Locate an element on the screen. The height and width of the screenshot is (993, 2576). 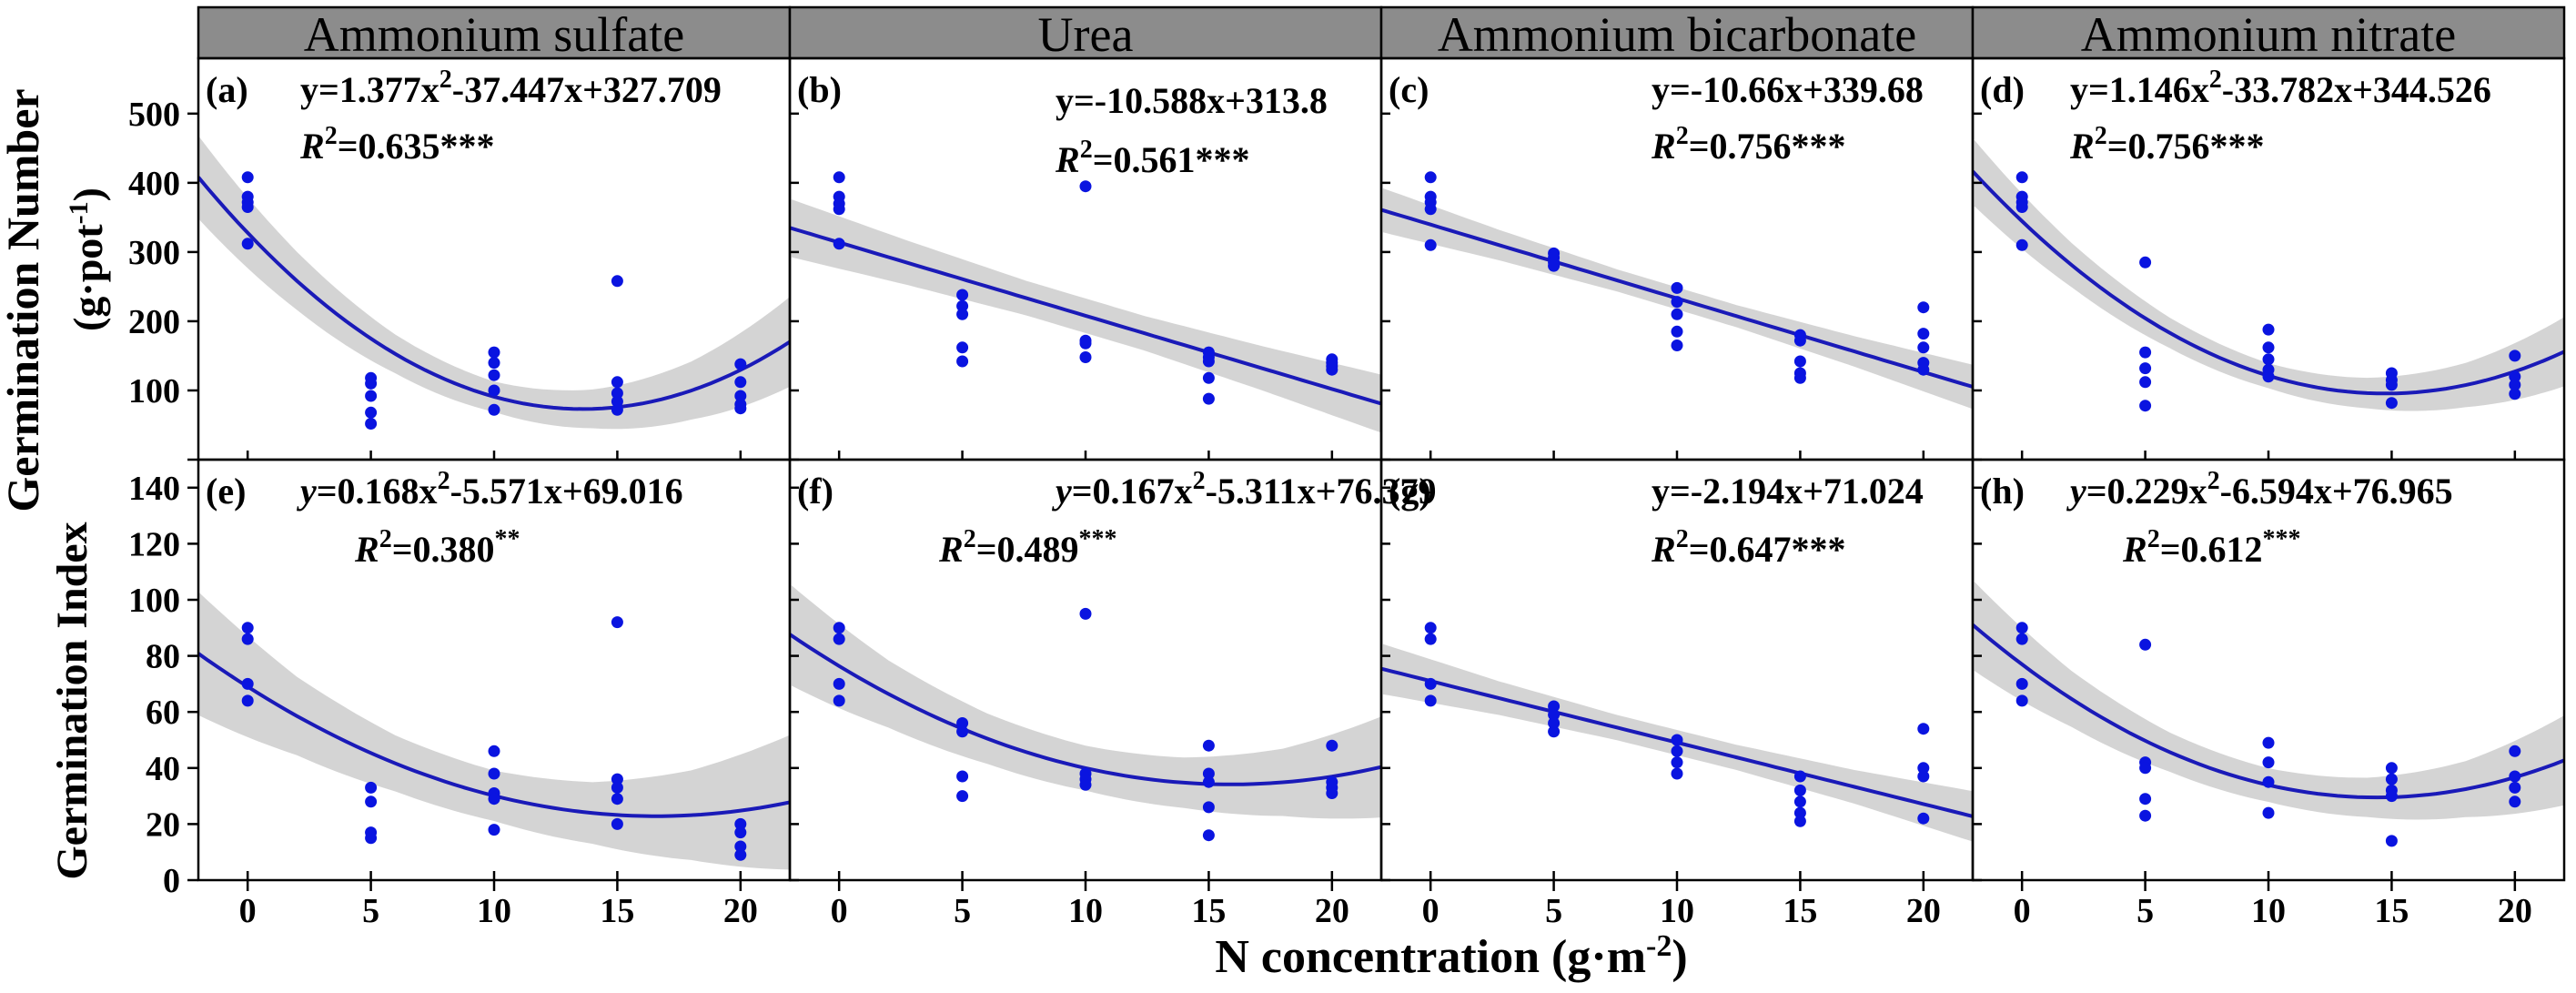
y-tick-label: 0 is located at coordinates (171, 881).